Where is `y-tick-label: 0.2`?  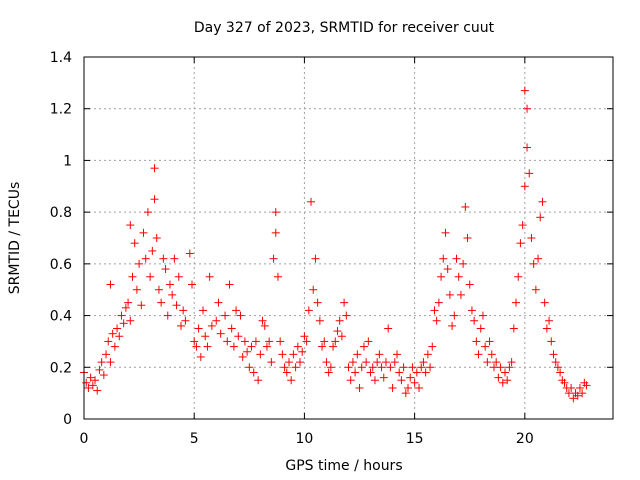
y-tick-label: 0.2 is located at coordinates (61, 368).